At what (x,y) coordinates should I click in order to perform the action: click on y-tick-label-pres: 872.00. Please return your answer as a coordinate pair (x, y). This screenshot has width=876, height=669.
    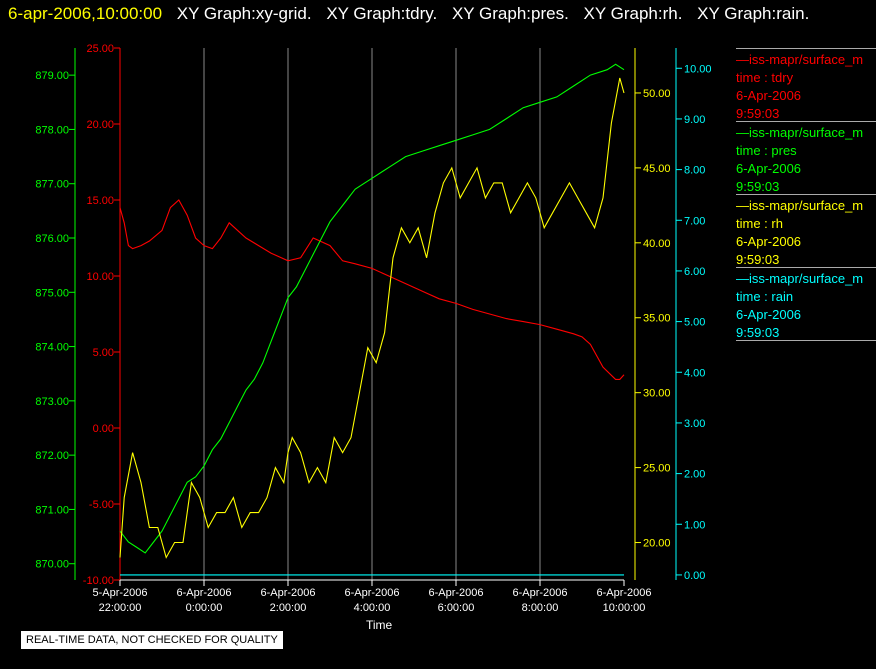
    Looking at the image, I should click on (52, 456).